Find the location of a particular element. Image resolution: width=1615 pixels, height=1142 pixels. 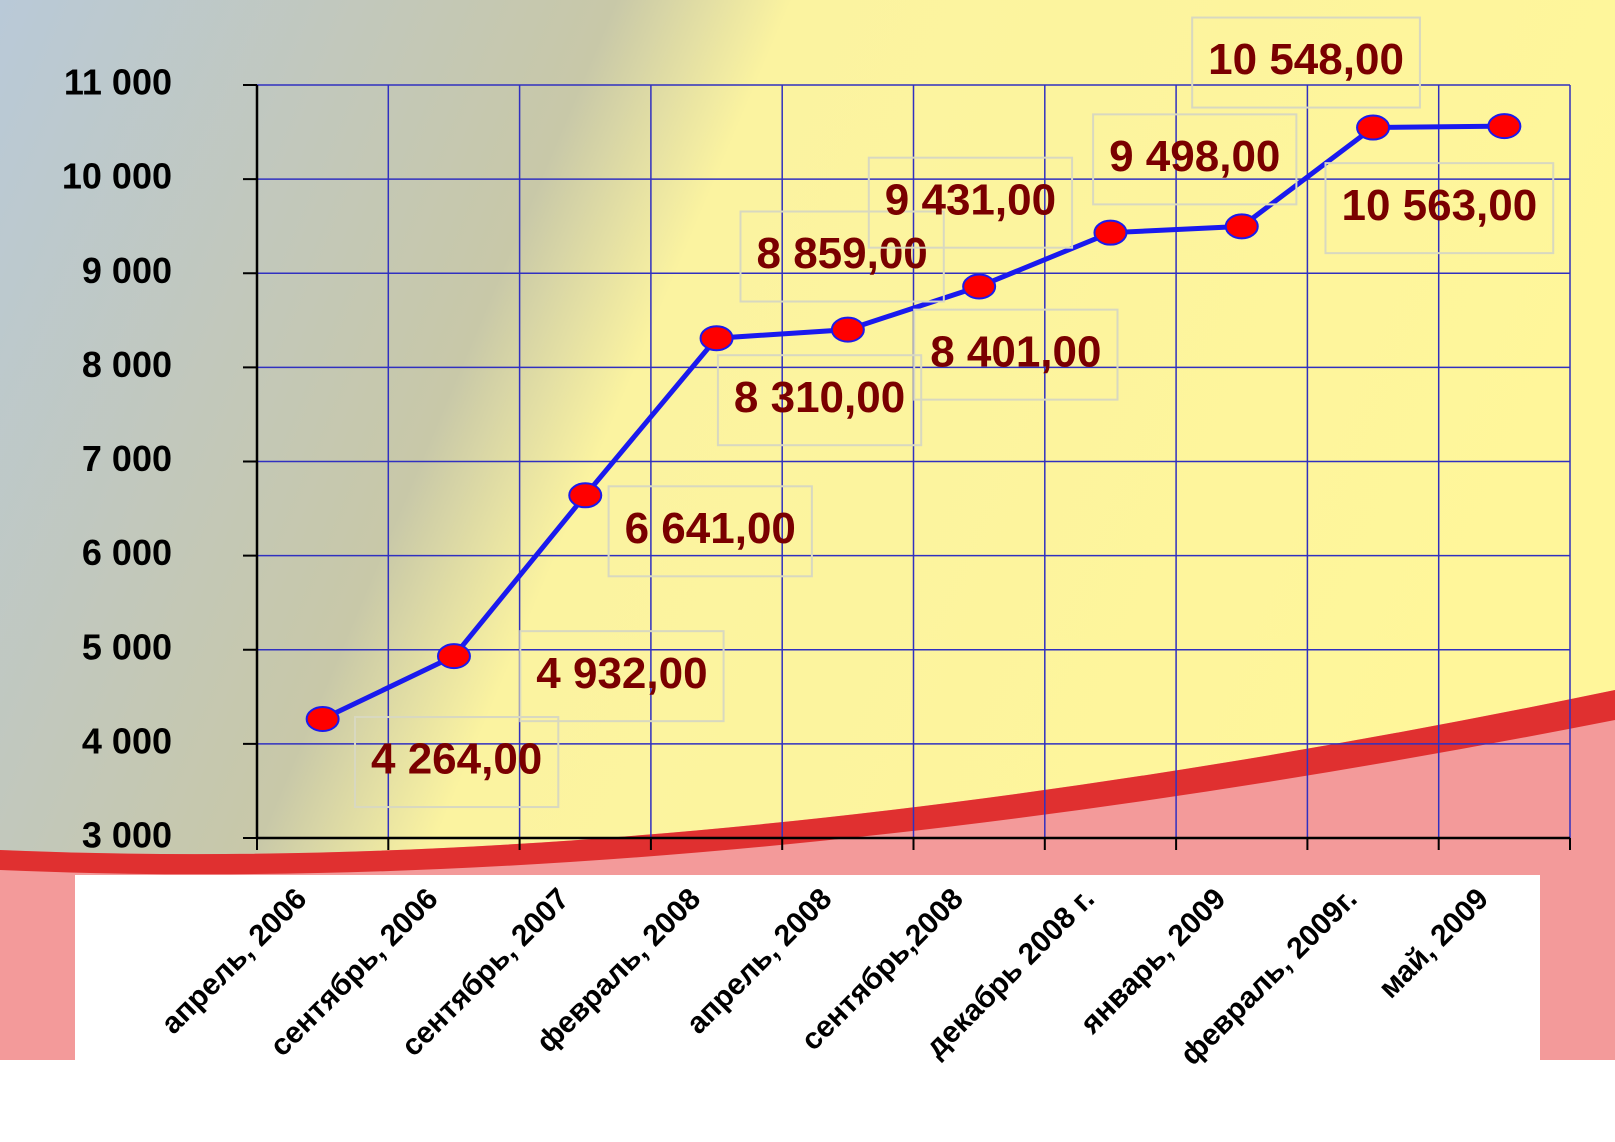

data-label: 8 310,00 is located at coordinates (819, 397).